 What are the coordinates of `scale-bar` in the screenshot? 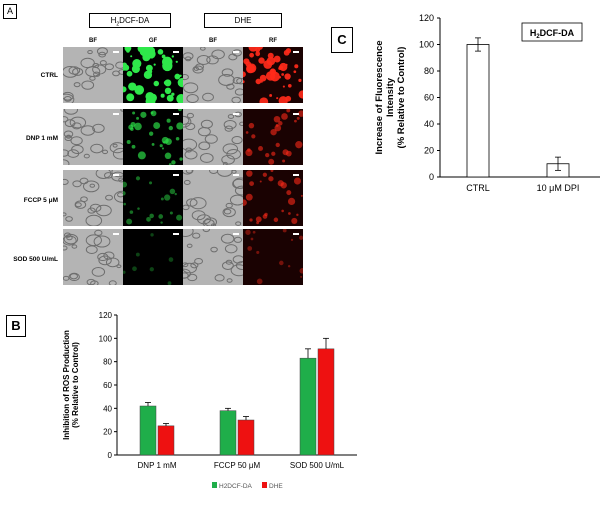 It's located at (236, 175).